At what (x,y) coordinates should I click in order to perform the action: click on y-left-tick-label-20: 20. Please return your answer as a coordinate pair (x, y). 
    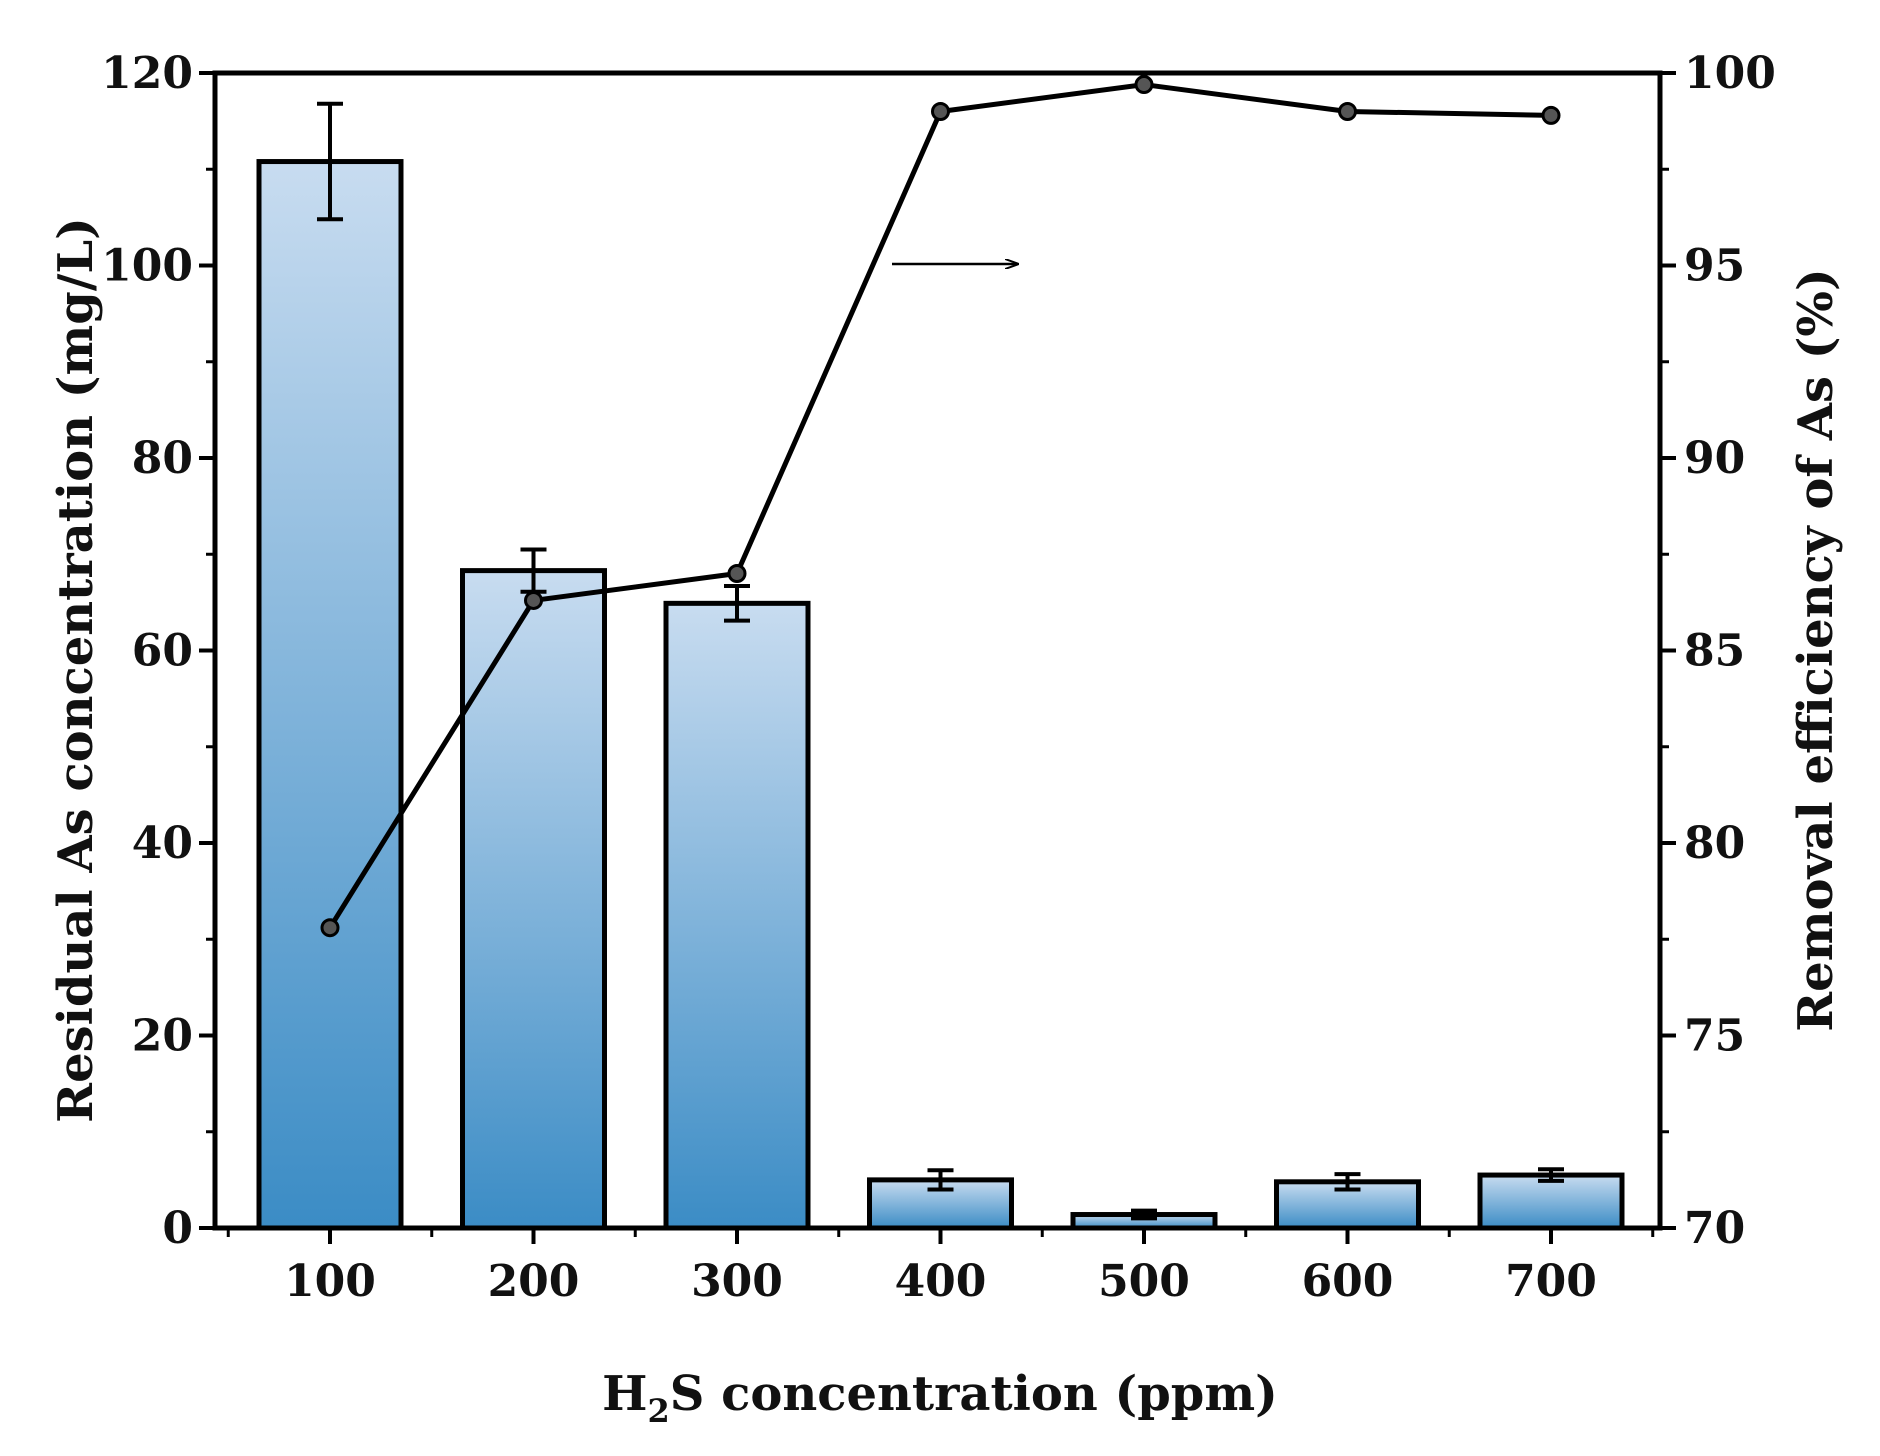
    Looking at the image, I should click on (162, 1036).